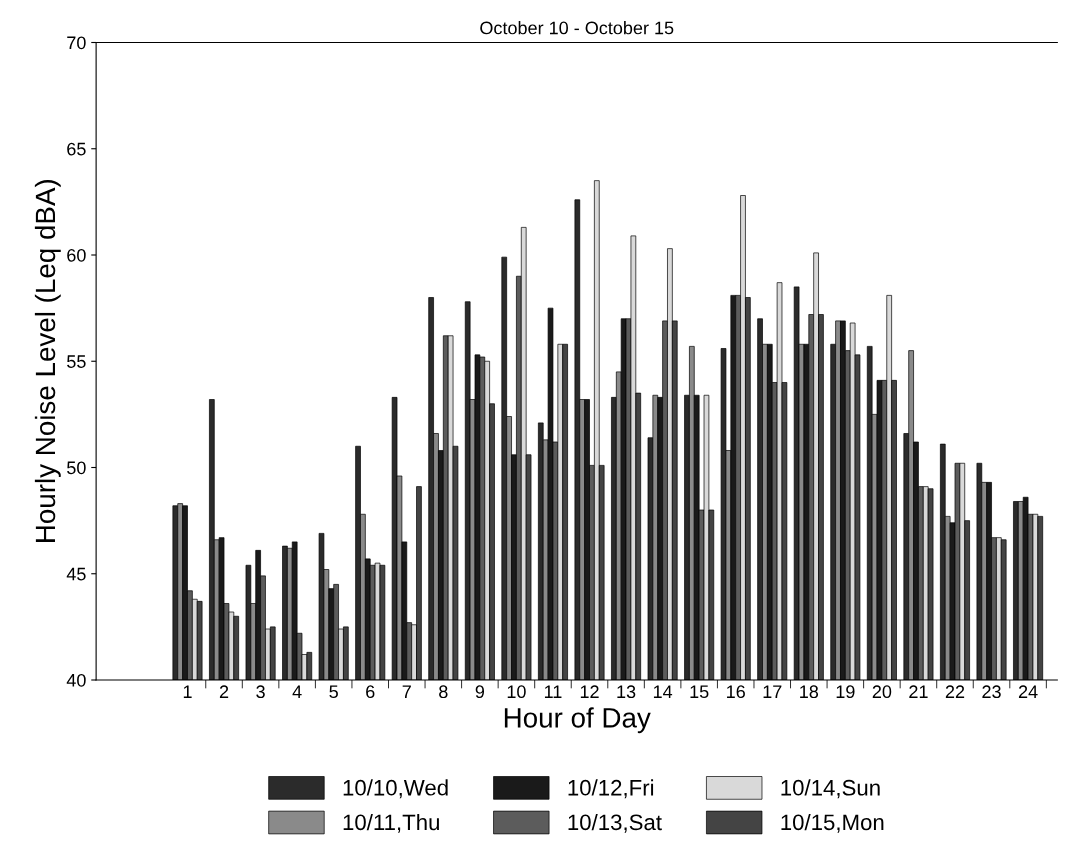  What do you see at coordinates (224, 691) in the screenshot?
I see `x-tick-label: 2` at bounding box center [224, 691].